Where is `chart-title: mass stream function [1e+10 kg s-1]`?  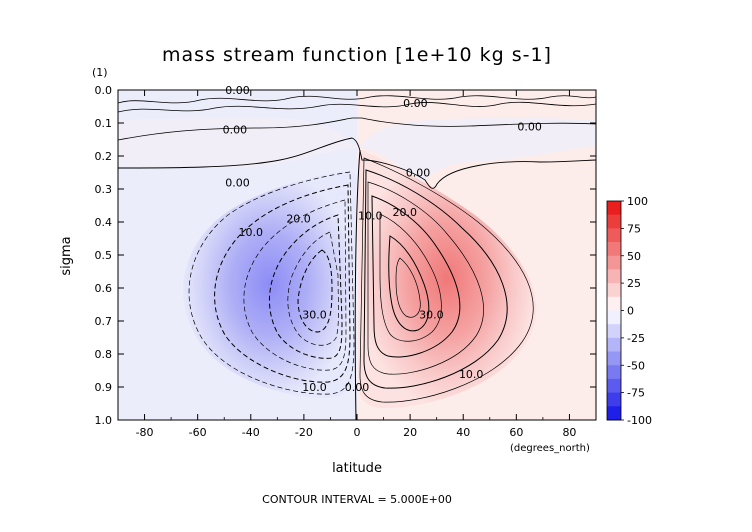
chart-title: mass stream function [1e+10 kg s-1] is located at coordinates (357, 55).